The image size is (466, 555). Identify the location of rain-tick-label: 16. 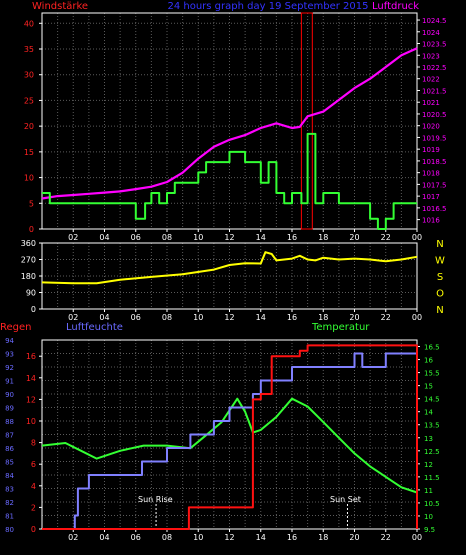
(31, 356).